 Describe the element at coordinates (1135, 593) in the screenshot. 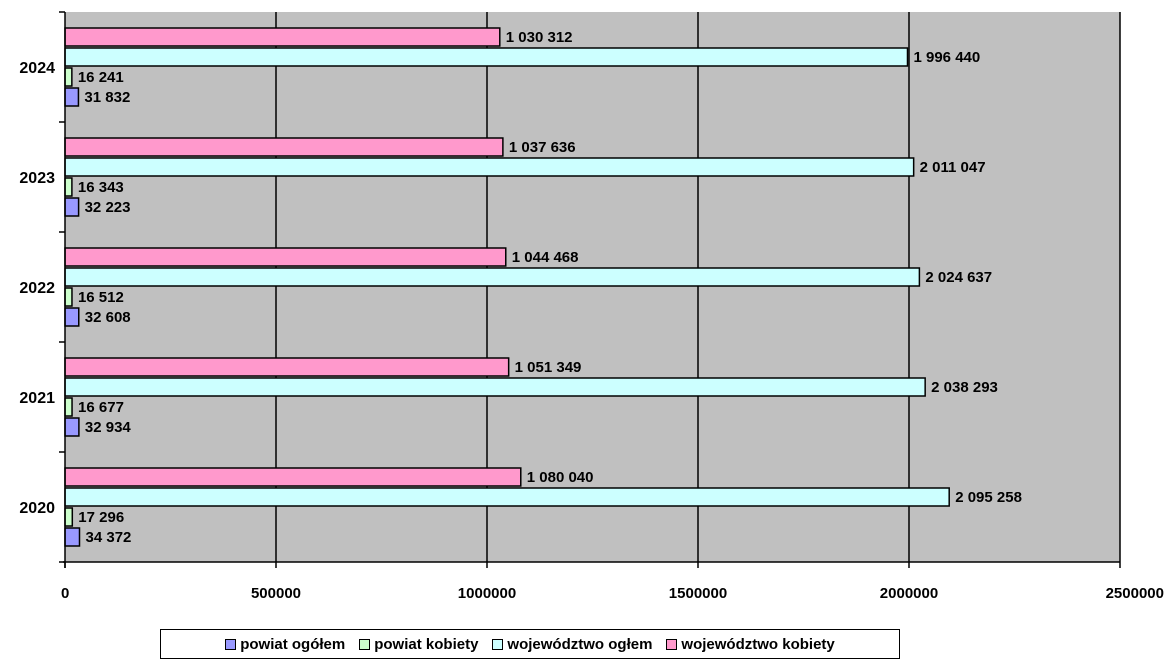

I see `x-tick-label-2500000: 2500000` at that location.